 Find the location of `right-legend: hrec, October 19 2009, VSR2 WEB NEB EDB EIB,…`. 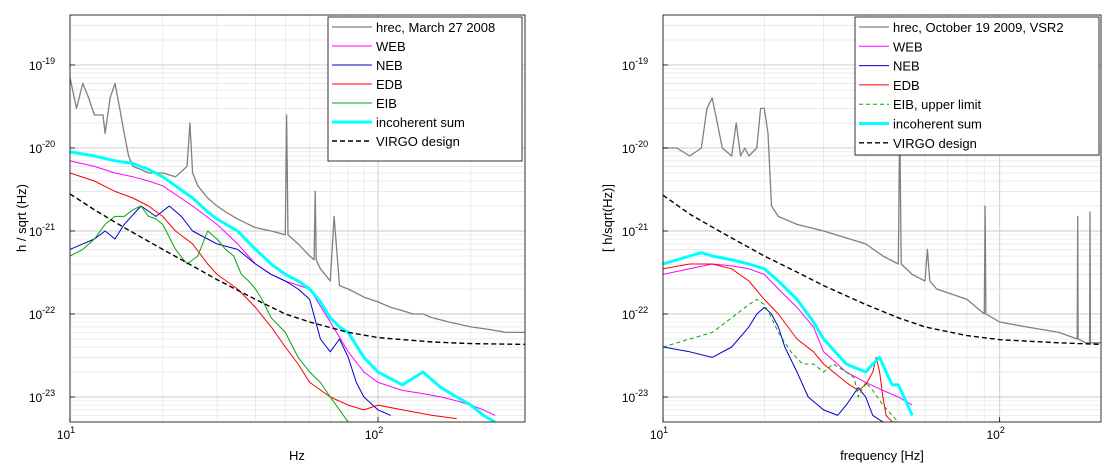

right-legend: hrec, October 19 2009, VSR2 WEB NEB EDB EIB,… is located at coordinates (977, 86).